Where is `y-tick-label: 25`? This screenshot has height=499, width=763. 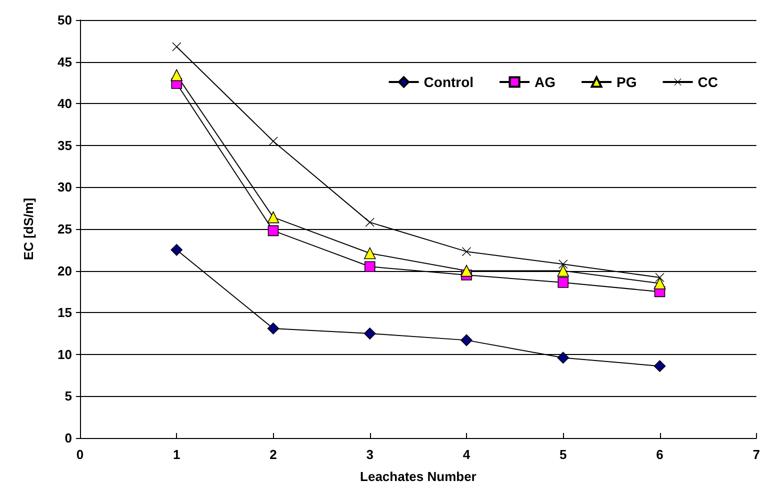 y-tick-label: 25 is located at coordinates (65, 229).